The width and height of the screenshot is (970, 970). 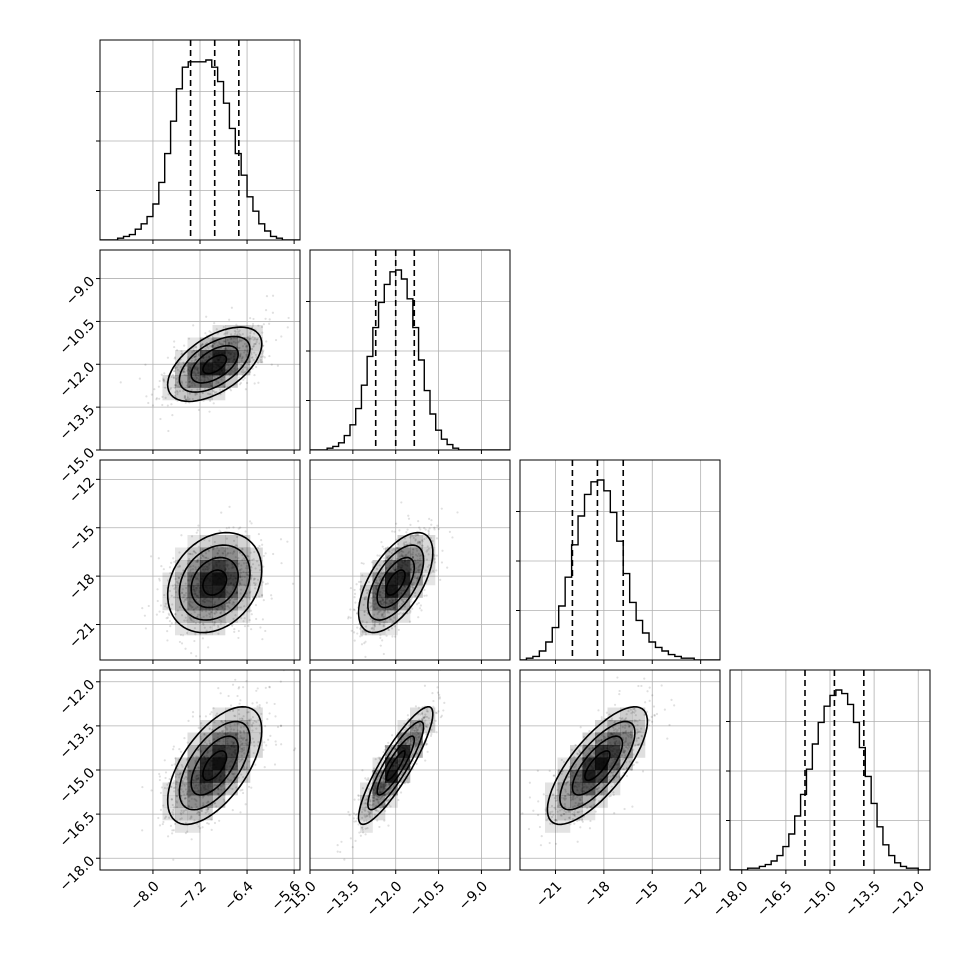 What do you see at coordinates (694, 894) in the screenshot?
I see `x-tick-label: −12` at bounding box center [694, 894].